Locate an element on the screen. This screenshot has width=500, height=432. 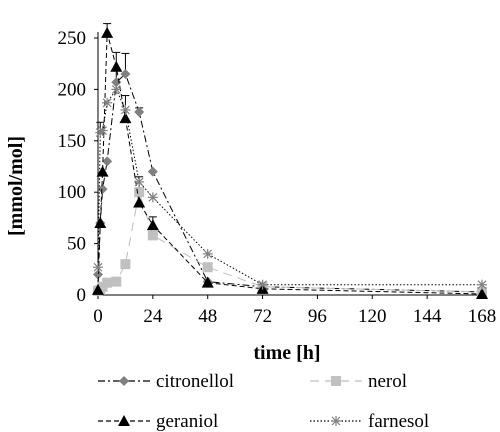
error-bars is located at coordinates (126, 124).